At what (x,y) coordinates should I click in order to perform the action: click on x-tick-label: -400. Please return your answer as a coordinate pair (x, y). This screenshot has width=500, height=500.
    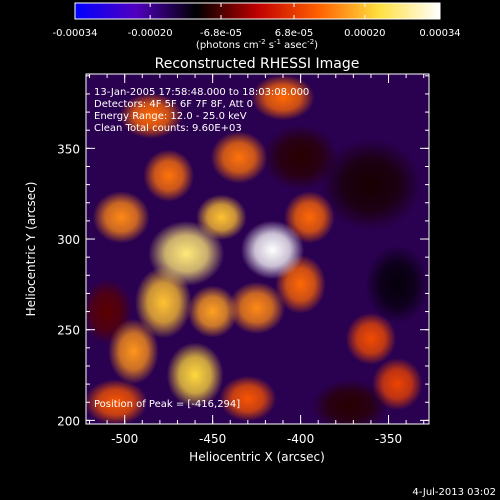
    Looking at the image, I should click on (300, 439).